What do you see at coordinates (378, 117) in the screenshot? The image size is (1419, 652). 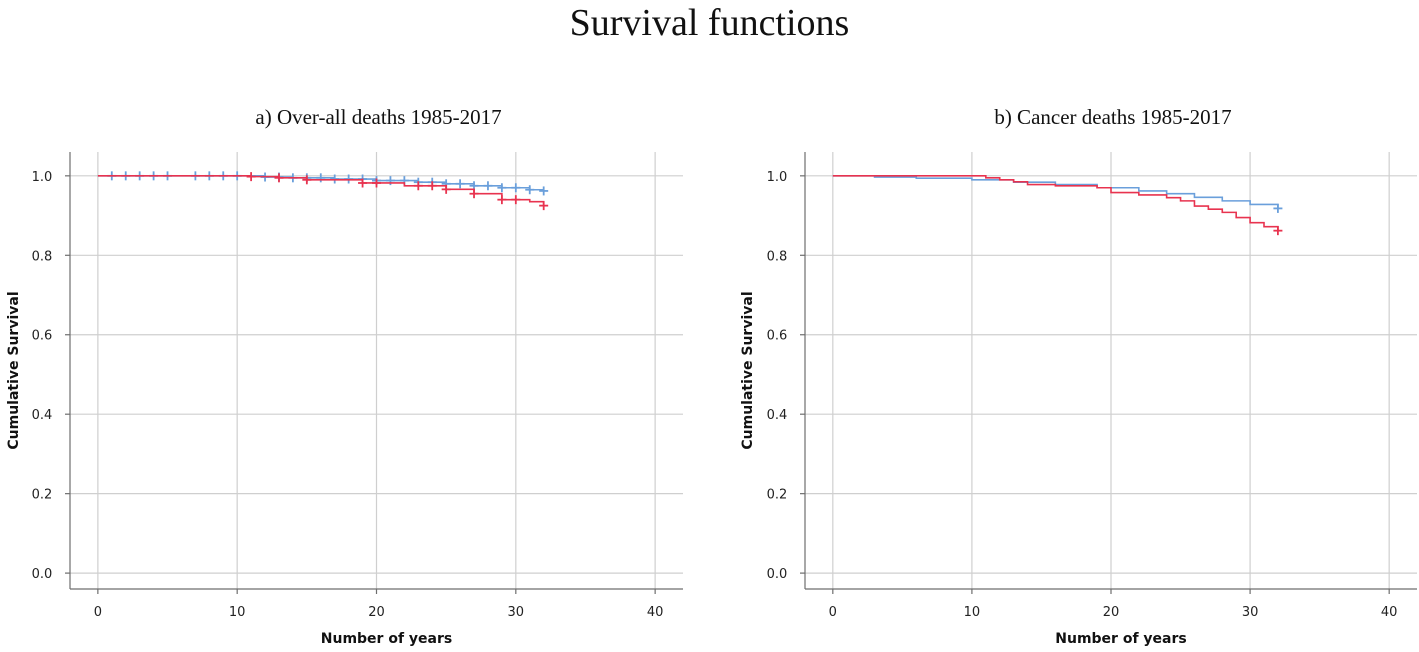 I see `panel-title: a) Over-all deaths 1985-2017` at bounding box center [378, 117].